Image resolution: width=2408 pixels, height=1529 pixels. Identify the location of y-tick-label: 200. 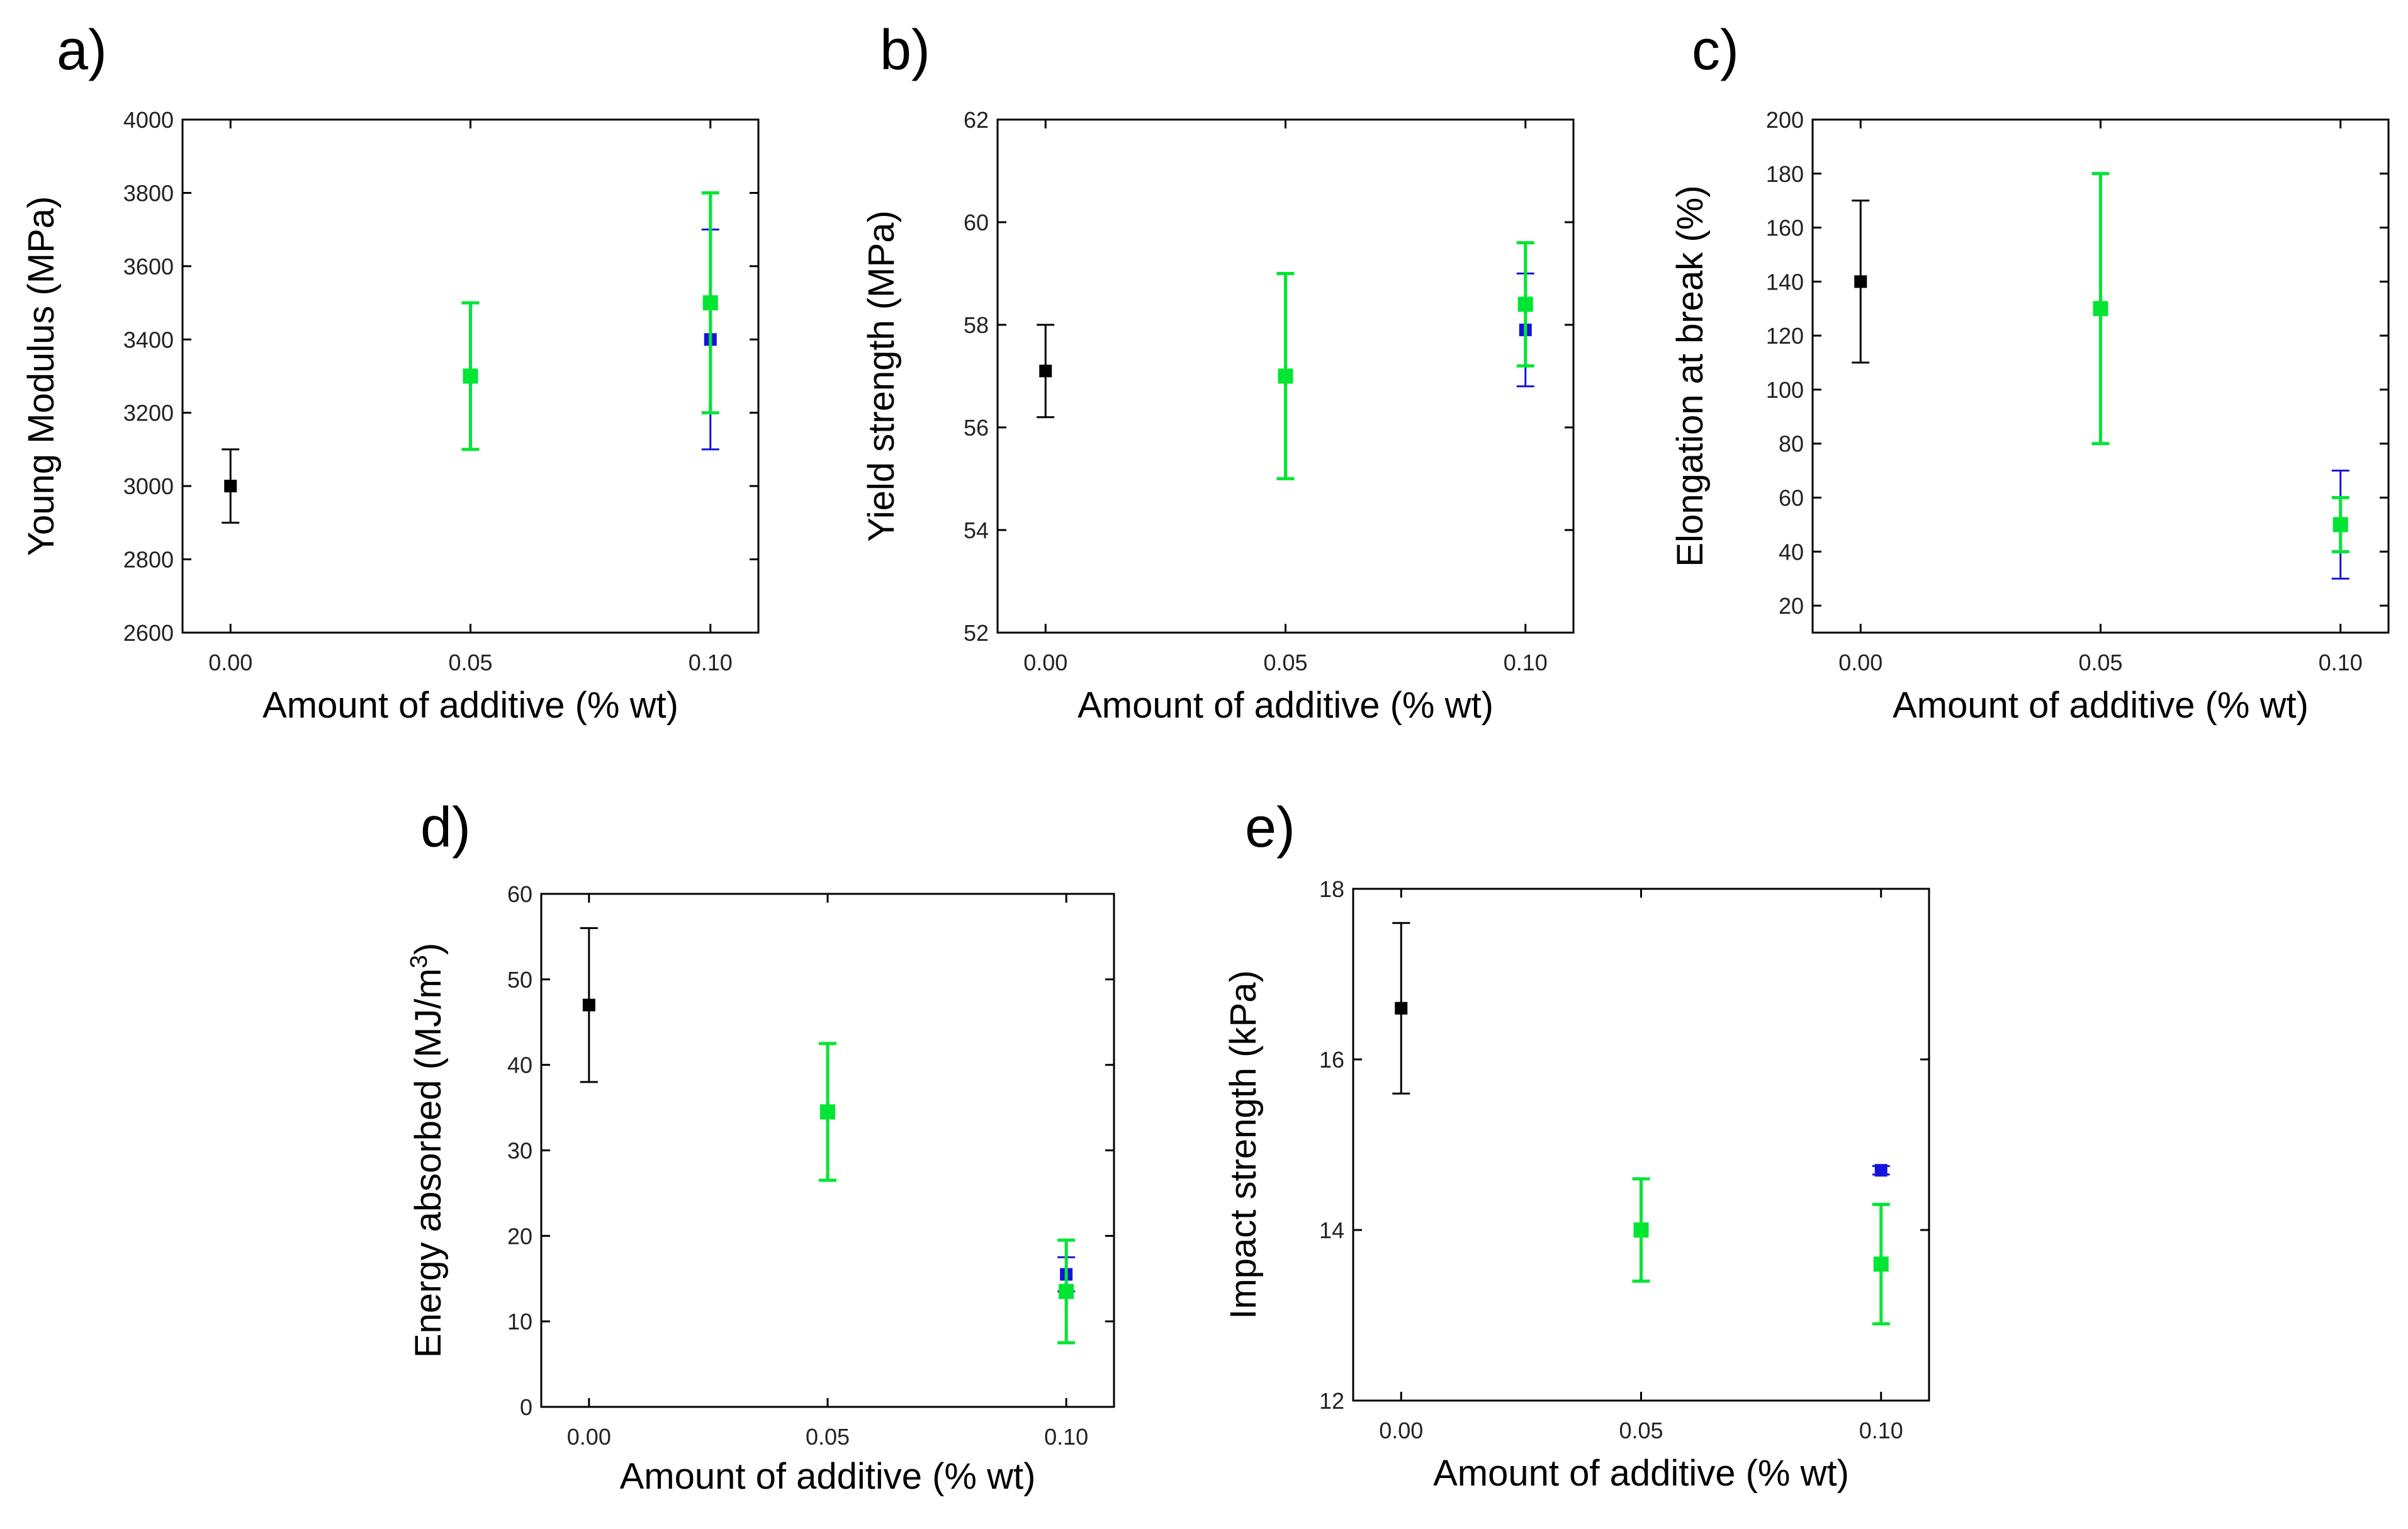
(1785, 120).